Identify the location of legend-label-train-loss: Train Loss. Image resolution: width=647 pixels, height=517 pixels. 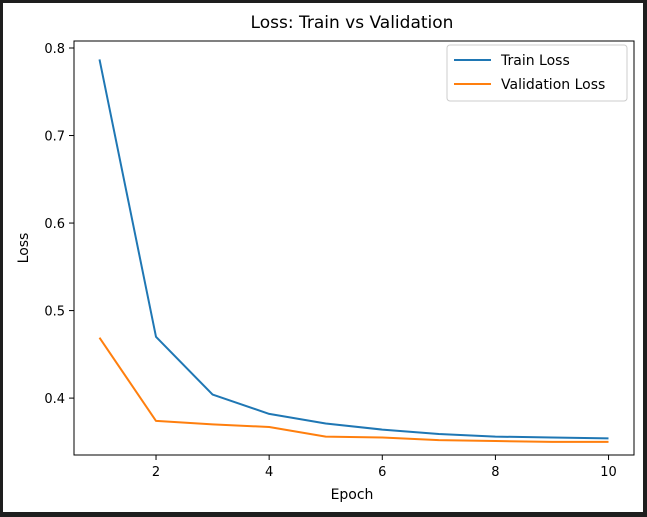
(535, 61).